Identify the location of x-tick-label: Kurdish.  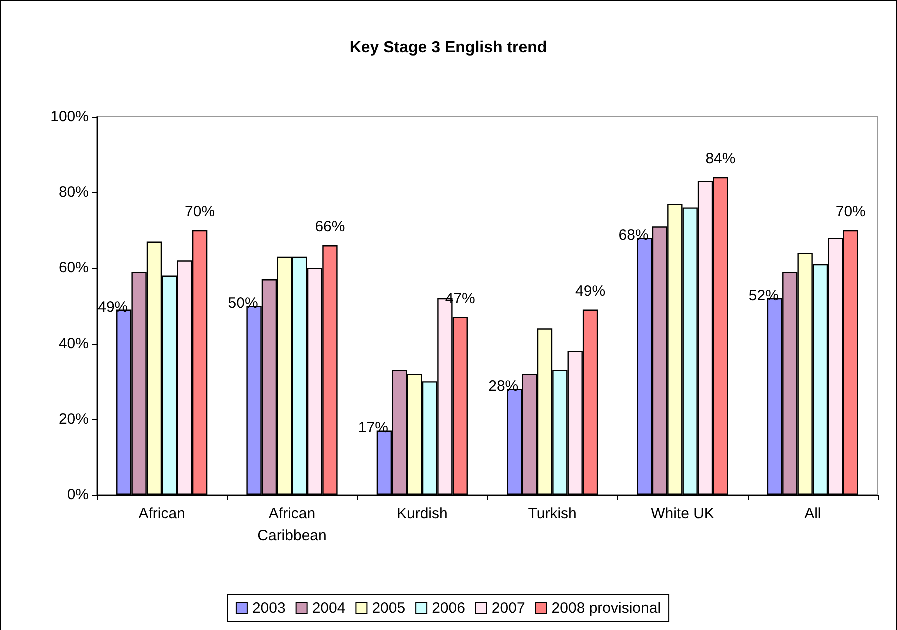
(422, 514).